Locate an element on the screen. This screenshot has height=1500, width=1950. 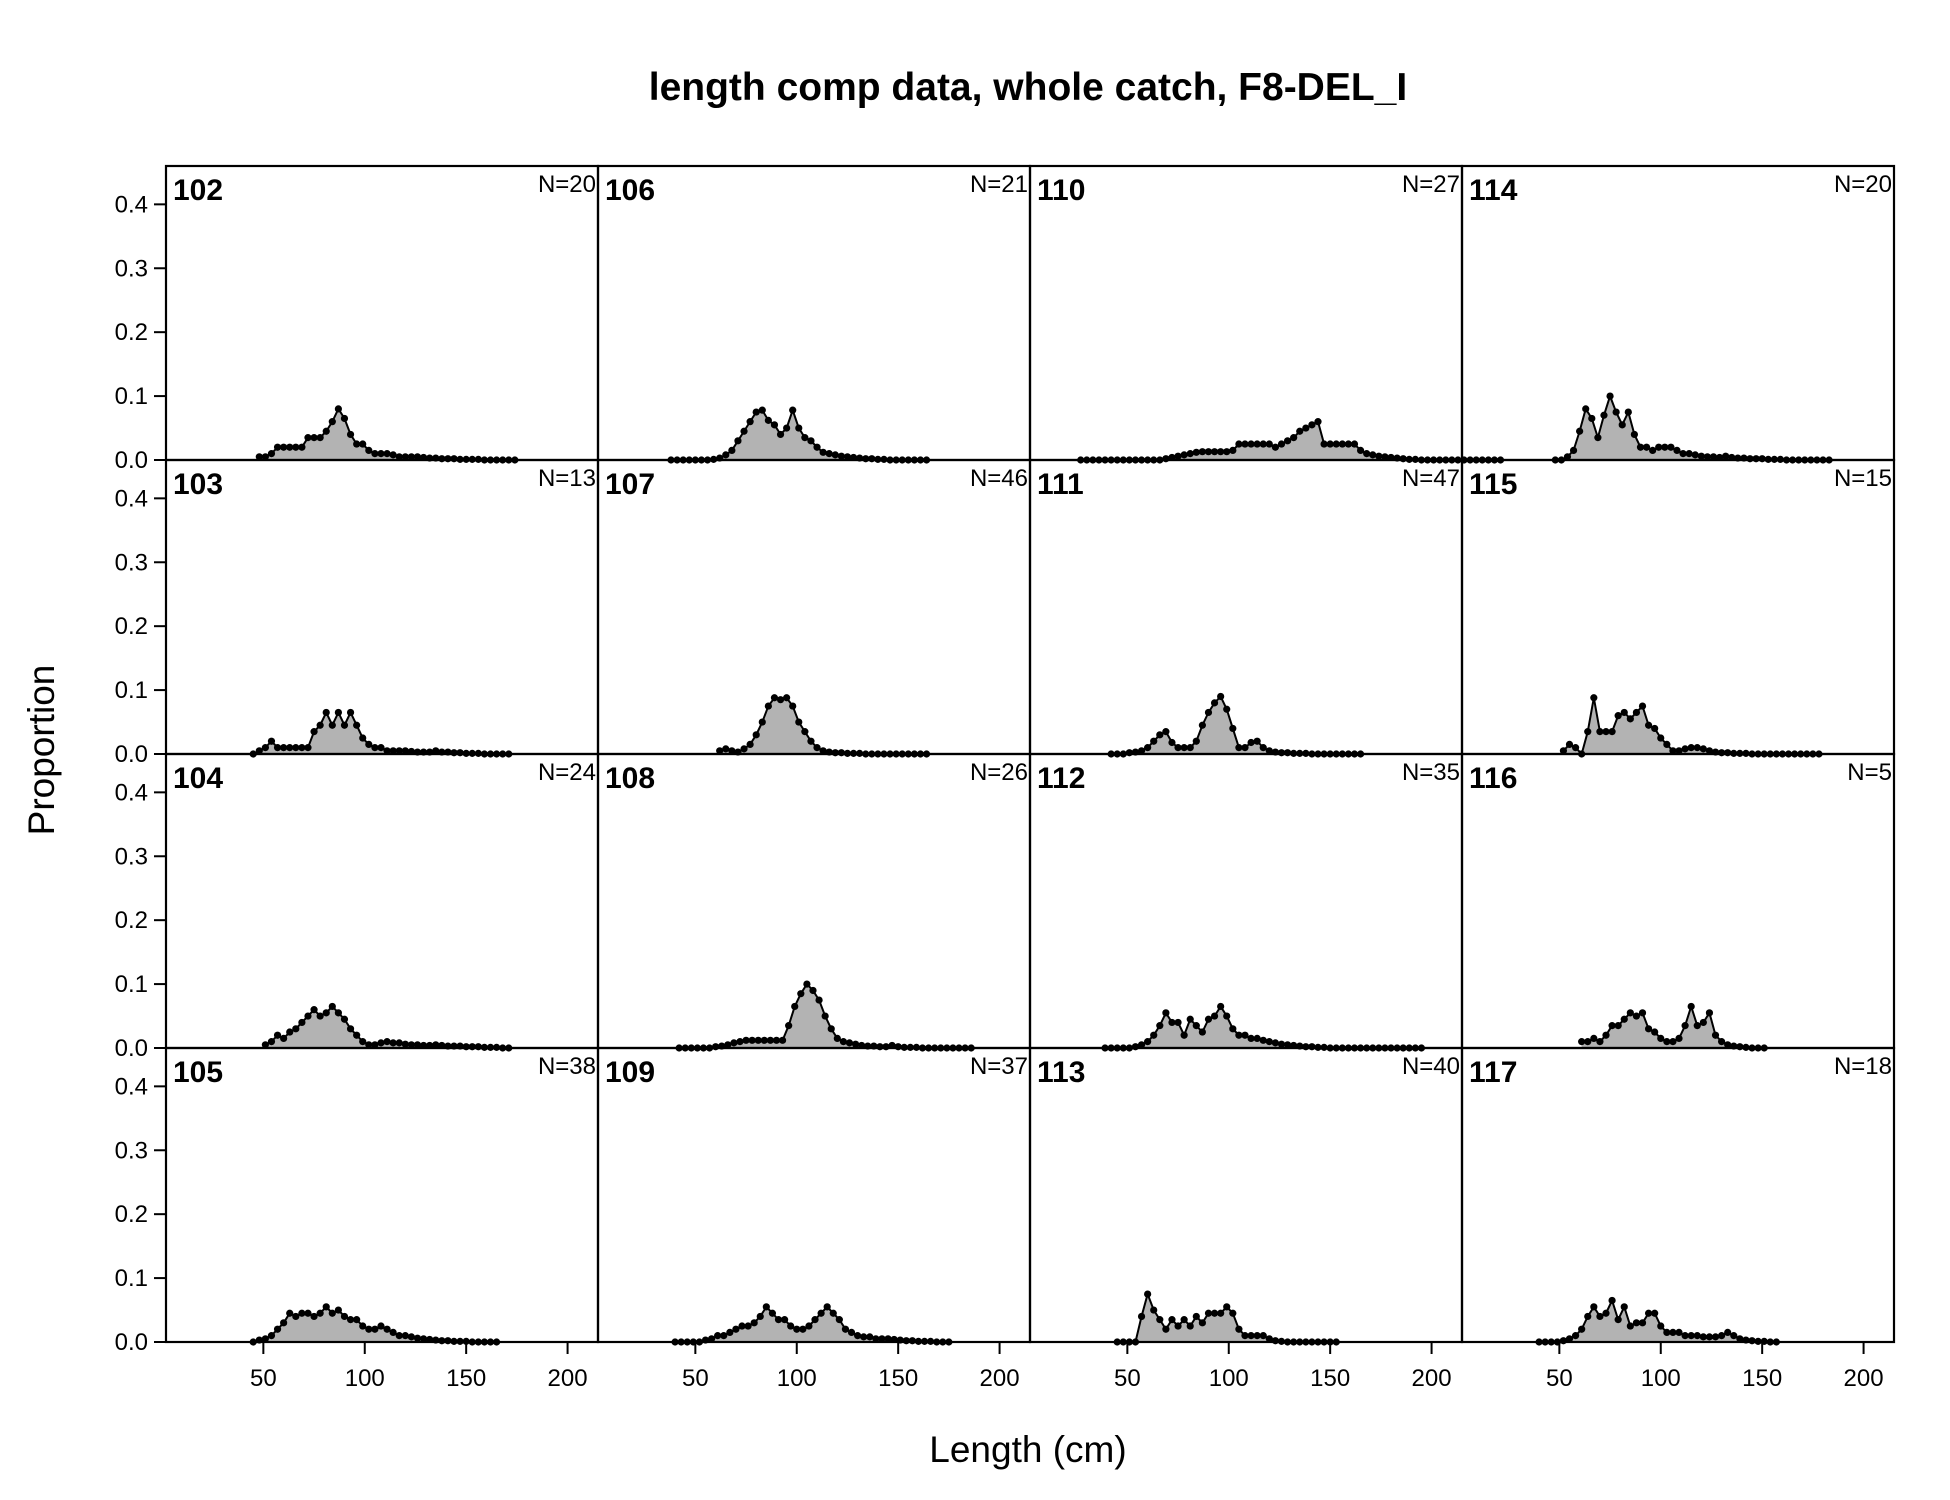
panel-106: 106 N=21 is located at coordinates (814, 314).